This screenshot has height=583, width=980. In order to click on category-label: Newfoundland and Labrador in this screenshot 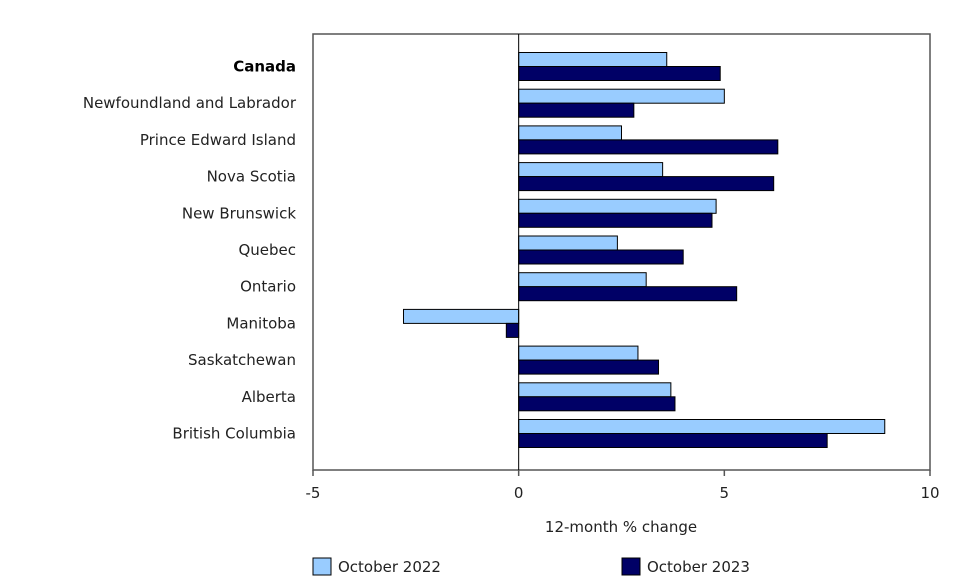, I will do `click(190, 103)`.